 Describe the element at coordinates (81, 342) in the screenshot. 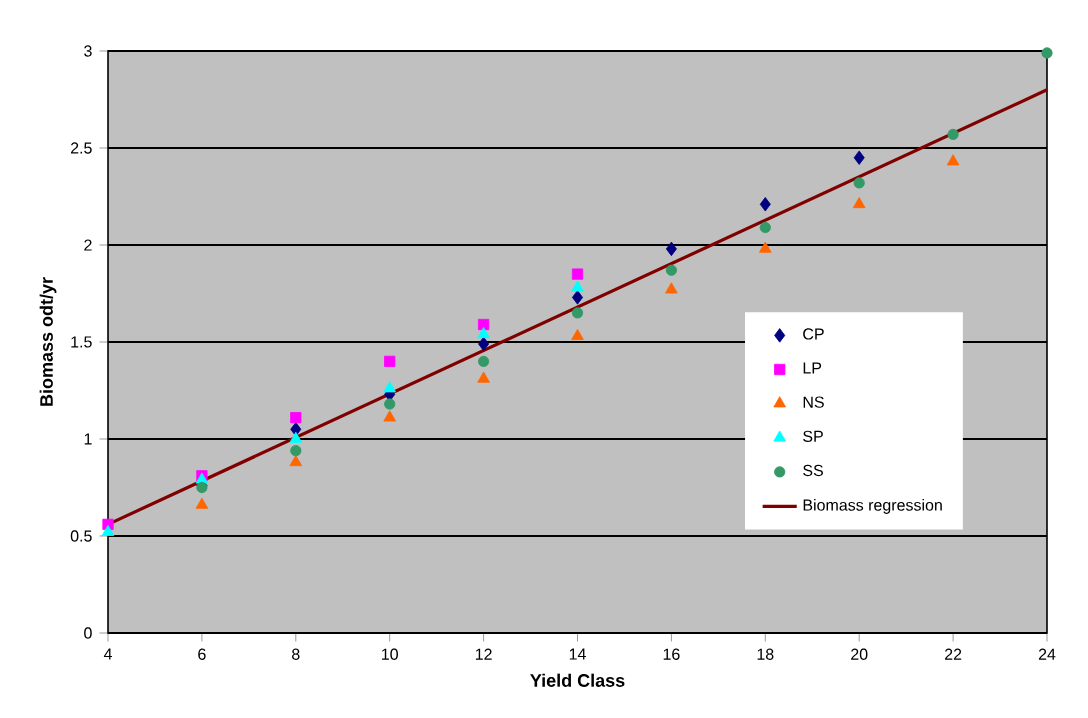

I see `y-tick-label: 1.5` at that location.